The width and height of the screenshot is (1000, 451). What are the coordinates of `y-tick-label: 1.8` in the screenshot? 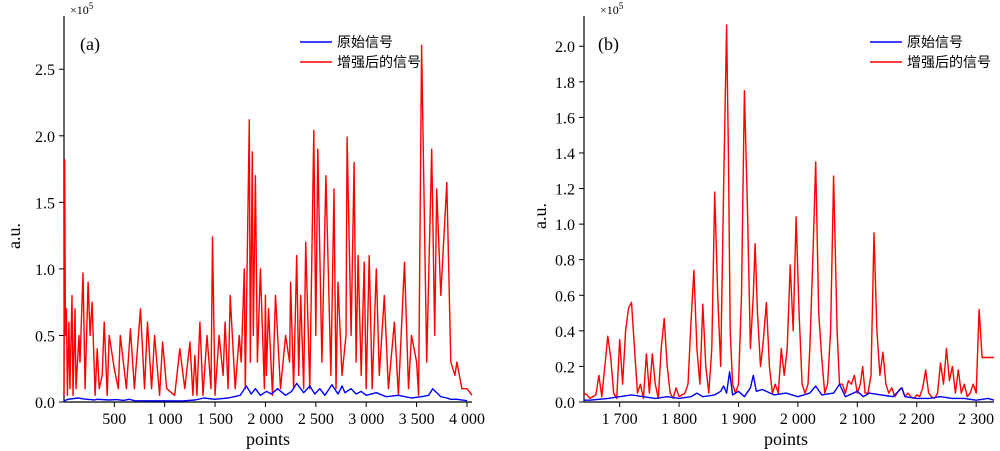 It's located at (565, 83).